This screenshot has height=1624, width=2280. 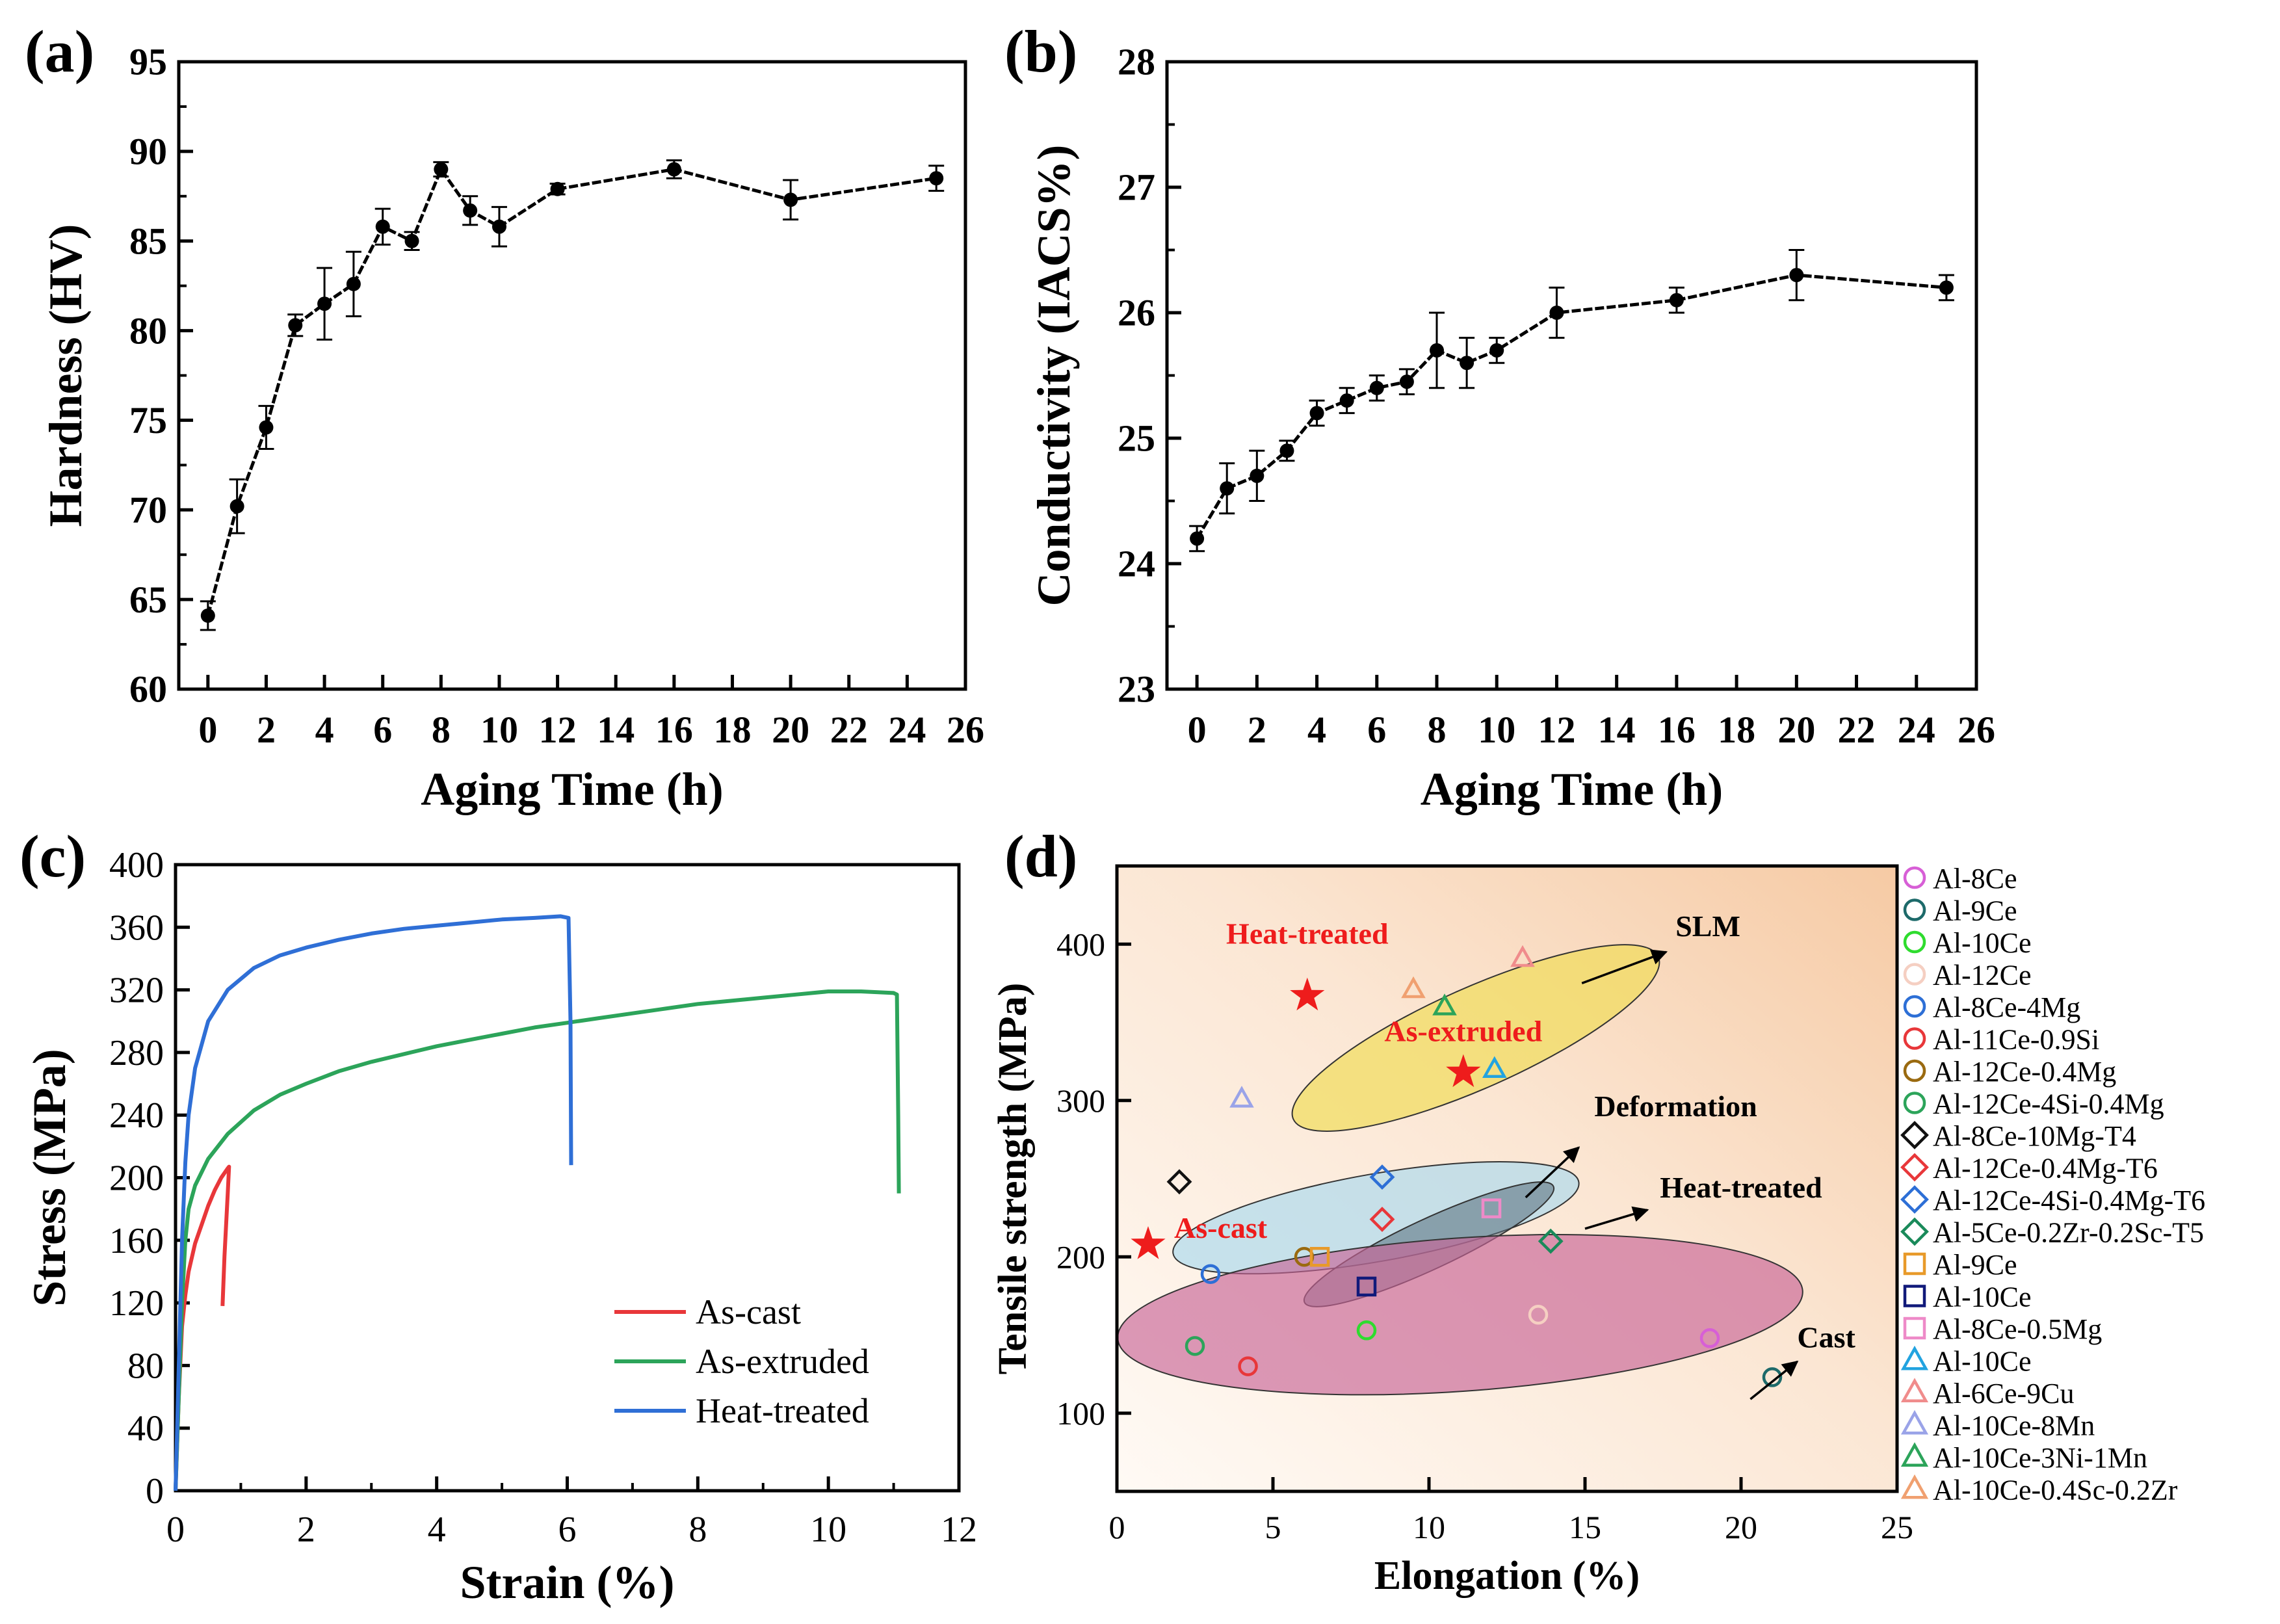 What do you see at coordinates (1136, 313) in the screenshot?
I see `y-tick-label: 26` at bounding box center [1136, 313].